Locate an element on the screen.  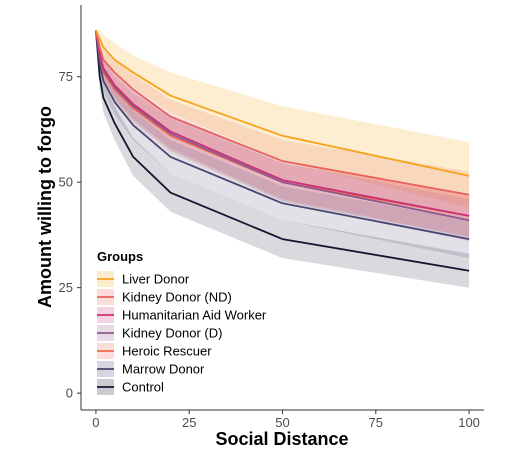
y-axis-title: Amount willing to forgo is located at coordinates (45, 207).